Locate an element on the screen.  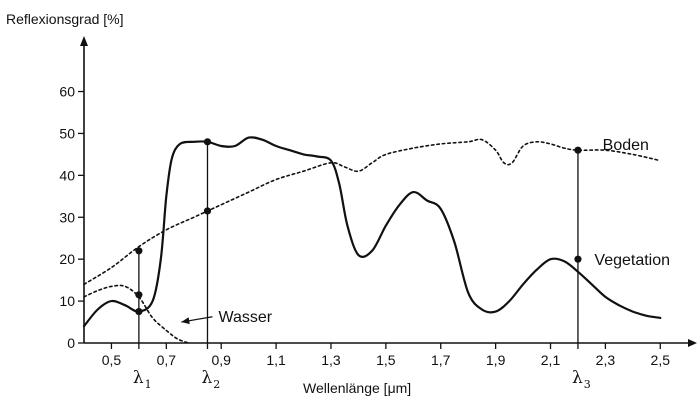
y-tick-label: 50 is located at coordinates (67, 133).